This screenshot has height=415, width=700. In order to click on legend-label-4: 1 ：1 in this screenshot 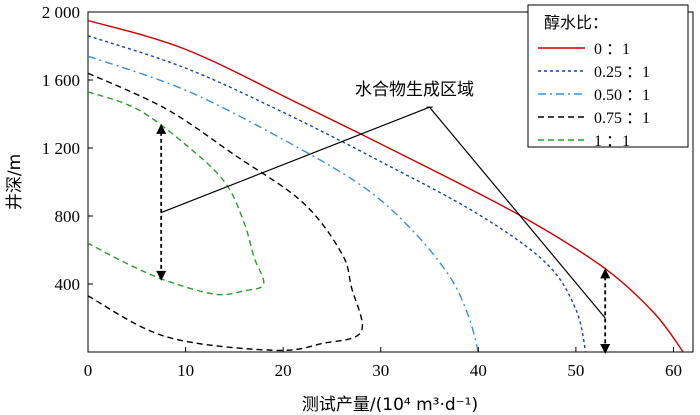, I will do `click(612, 141)`.